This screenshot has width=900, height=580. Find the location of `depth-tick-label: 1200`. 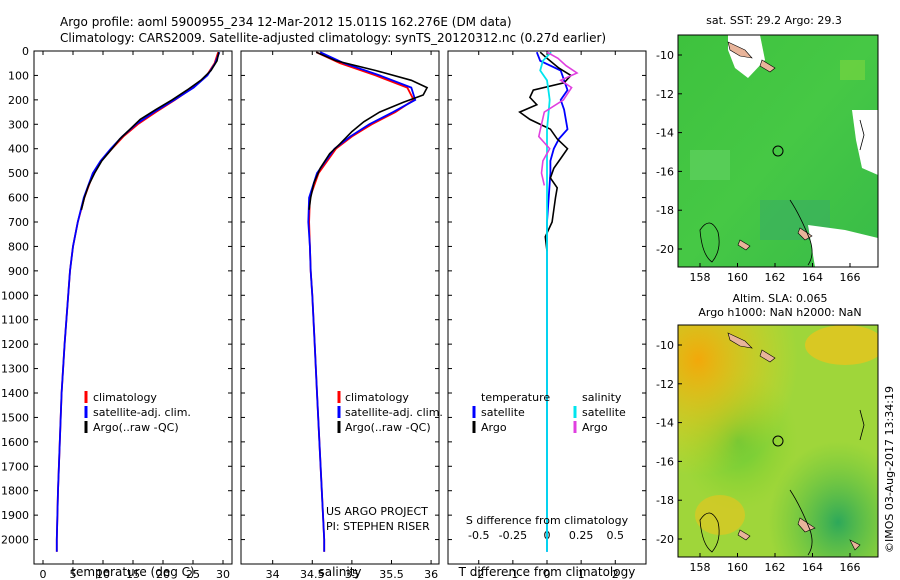

depth-tick-label: 1200 is located at coordinates (15, 344).